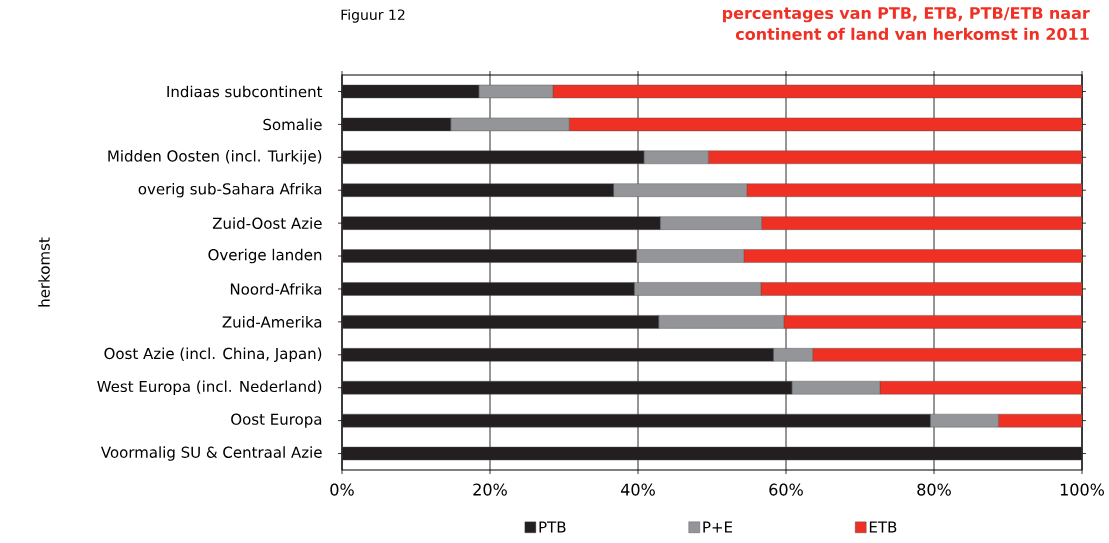 The width and height of the screenshot is (1109, 543). I want to click on y-tick-label: Zuid-Amerika, so click(272, 322).